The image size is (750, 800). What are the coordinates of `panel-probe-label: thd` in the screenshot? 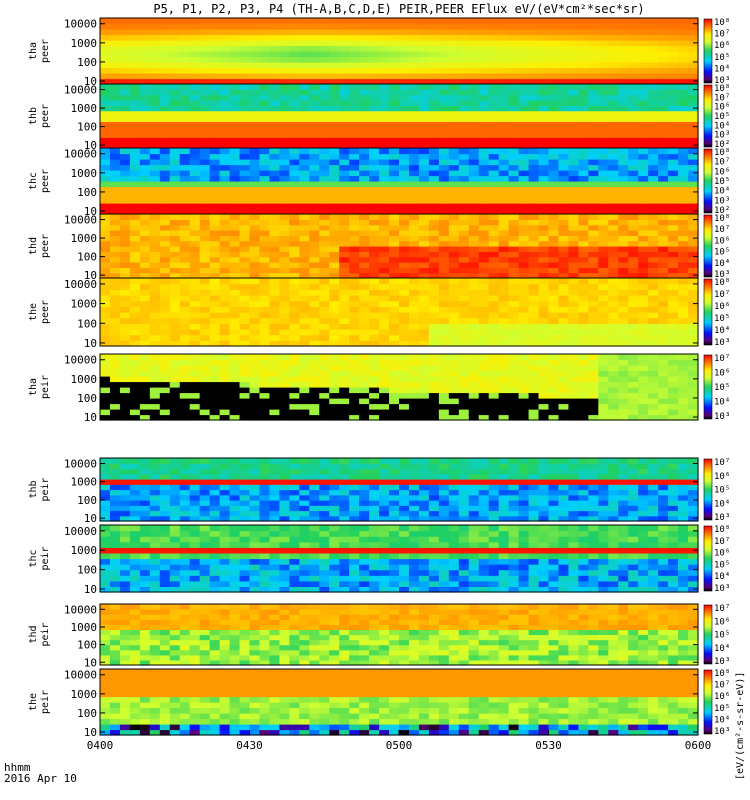 It's located at (33, 634).